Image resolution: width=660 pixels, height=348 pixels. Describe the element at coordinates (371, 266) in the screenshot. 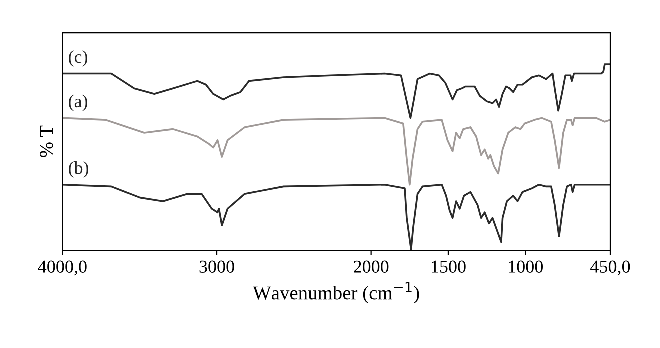

I see `x-tick-label: 2000` at that location.